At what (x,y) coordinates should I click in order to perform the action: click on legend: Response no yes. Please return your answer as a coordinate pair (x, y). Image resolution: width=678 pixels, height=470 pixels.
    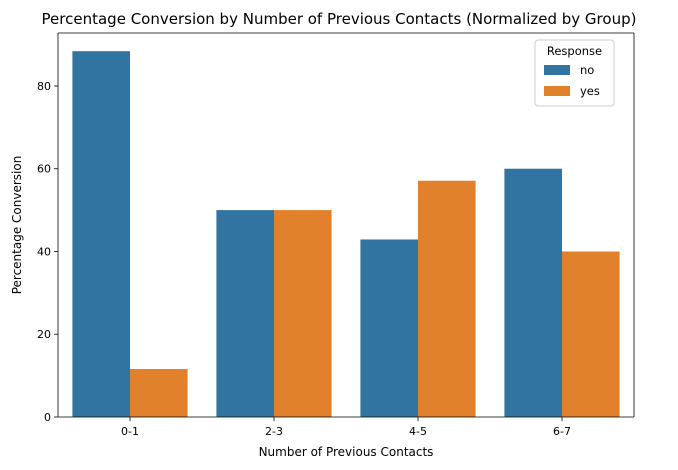
    Looking at the image, I should click on (574, 73).